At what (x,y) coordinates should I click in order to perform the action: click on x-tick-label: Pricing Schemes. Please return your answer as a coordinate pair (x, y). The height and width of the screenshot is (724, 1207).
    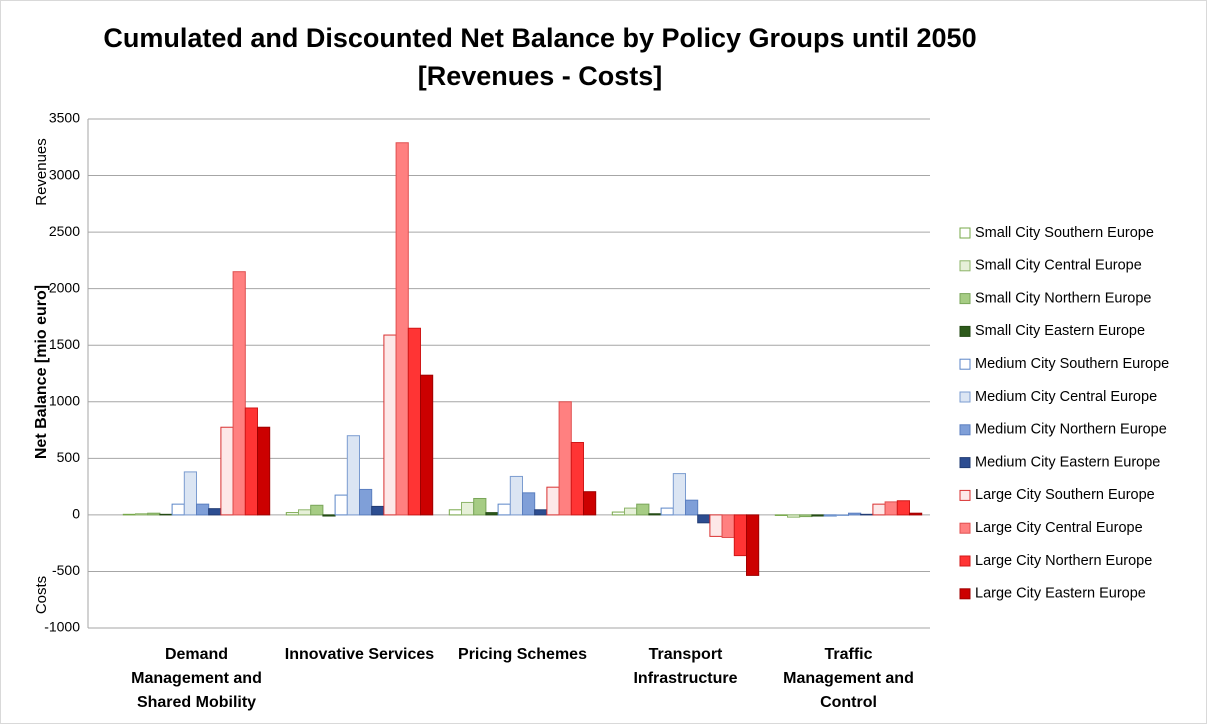
    Looking at the image, I should click on (522, 654).